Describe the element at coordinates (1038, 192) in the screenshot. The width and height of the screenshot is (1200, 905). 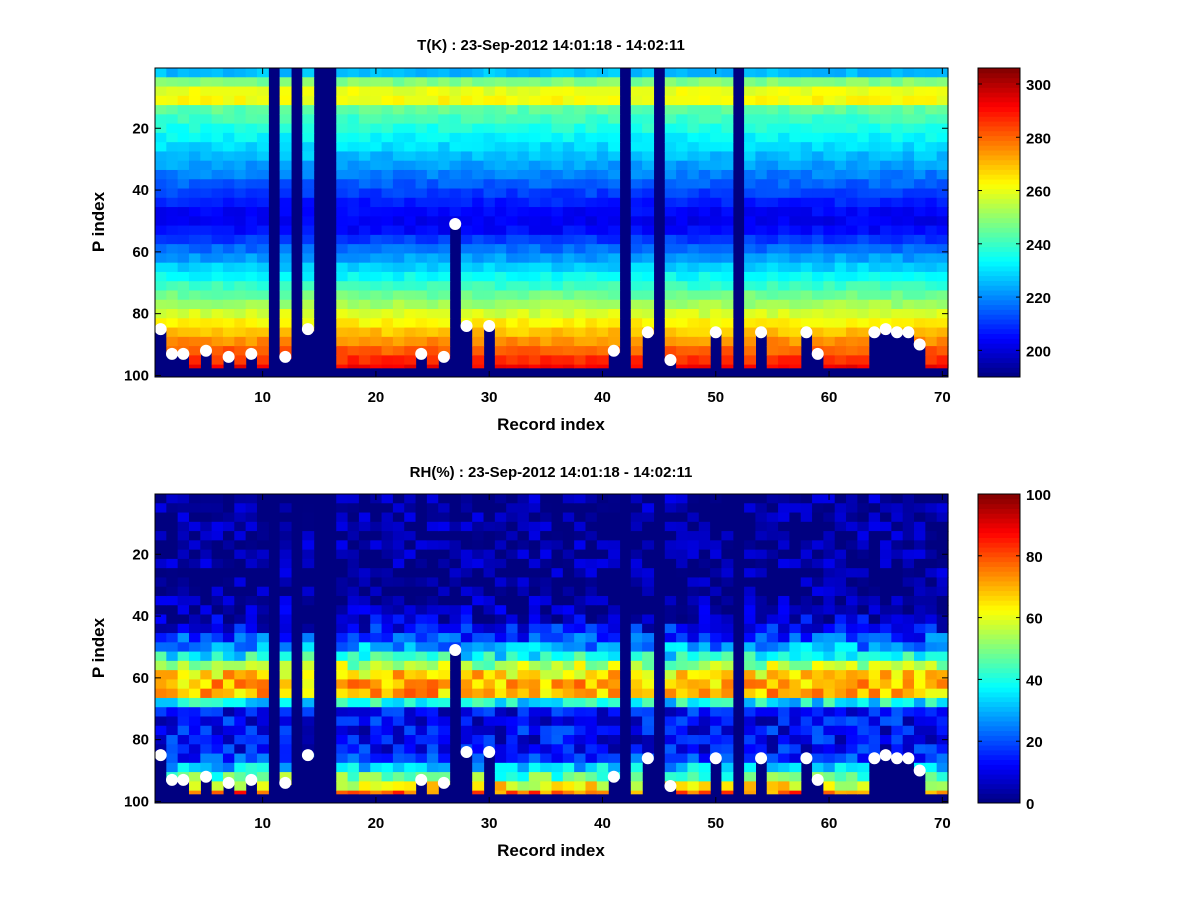
I see `colorbar-tick-label: 260` at that location.